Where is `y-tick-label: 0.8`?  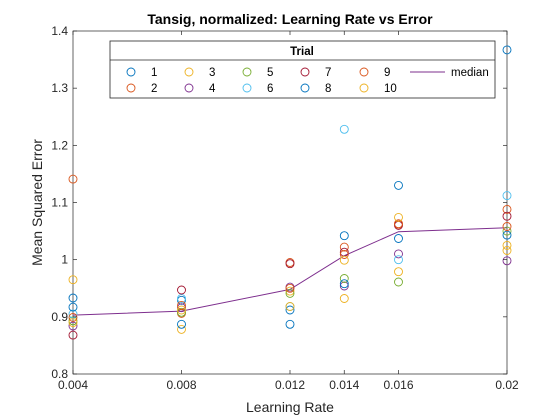 y-tick-label: 0.8 is located at coordinates (59, 374).